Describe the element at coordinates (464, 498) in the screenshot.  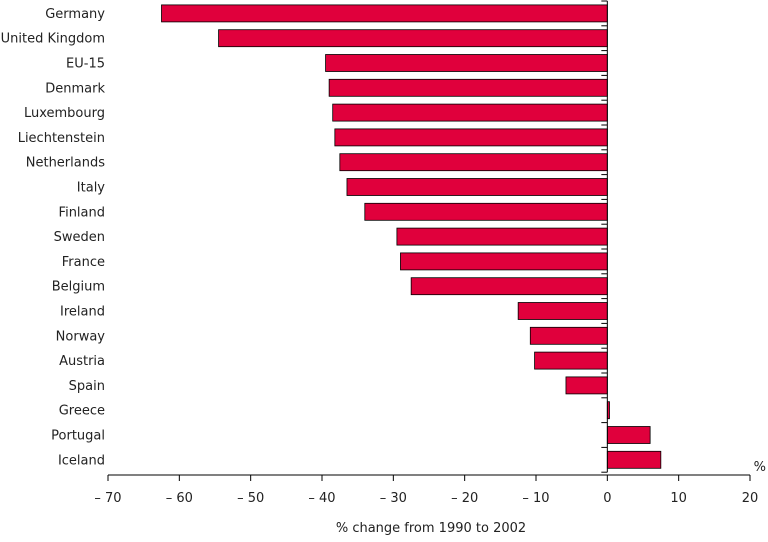
I see `x-tick-label: – 20` at that location.